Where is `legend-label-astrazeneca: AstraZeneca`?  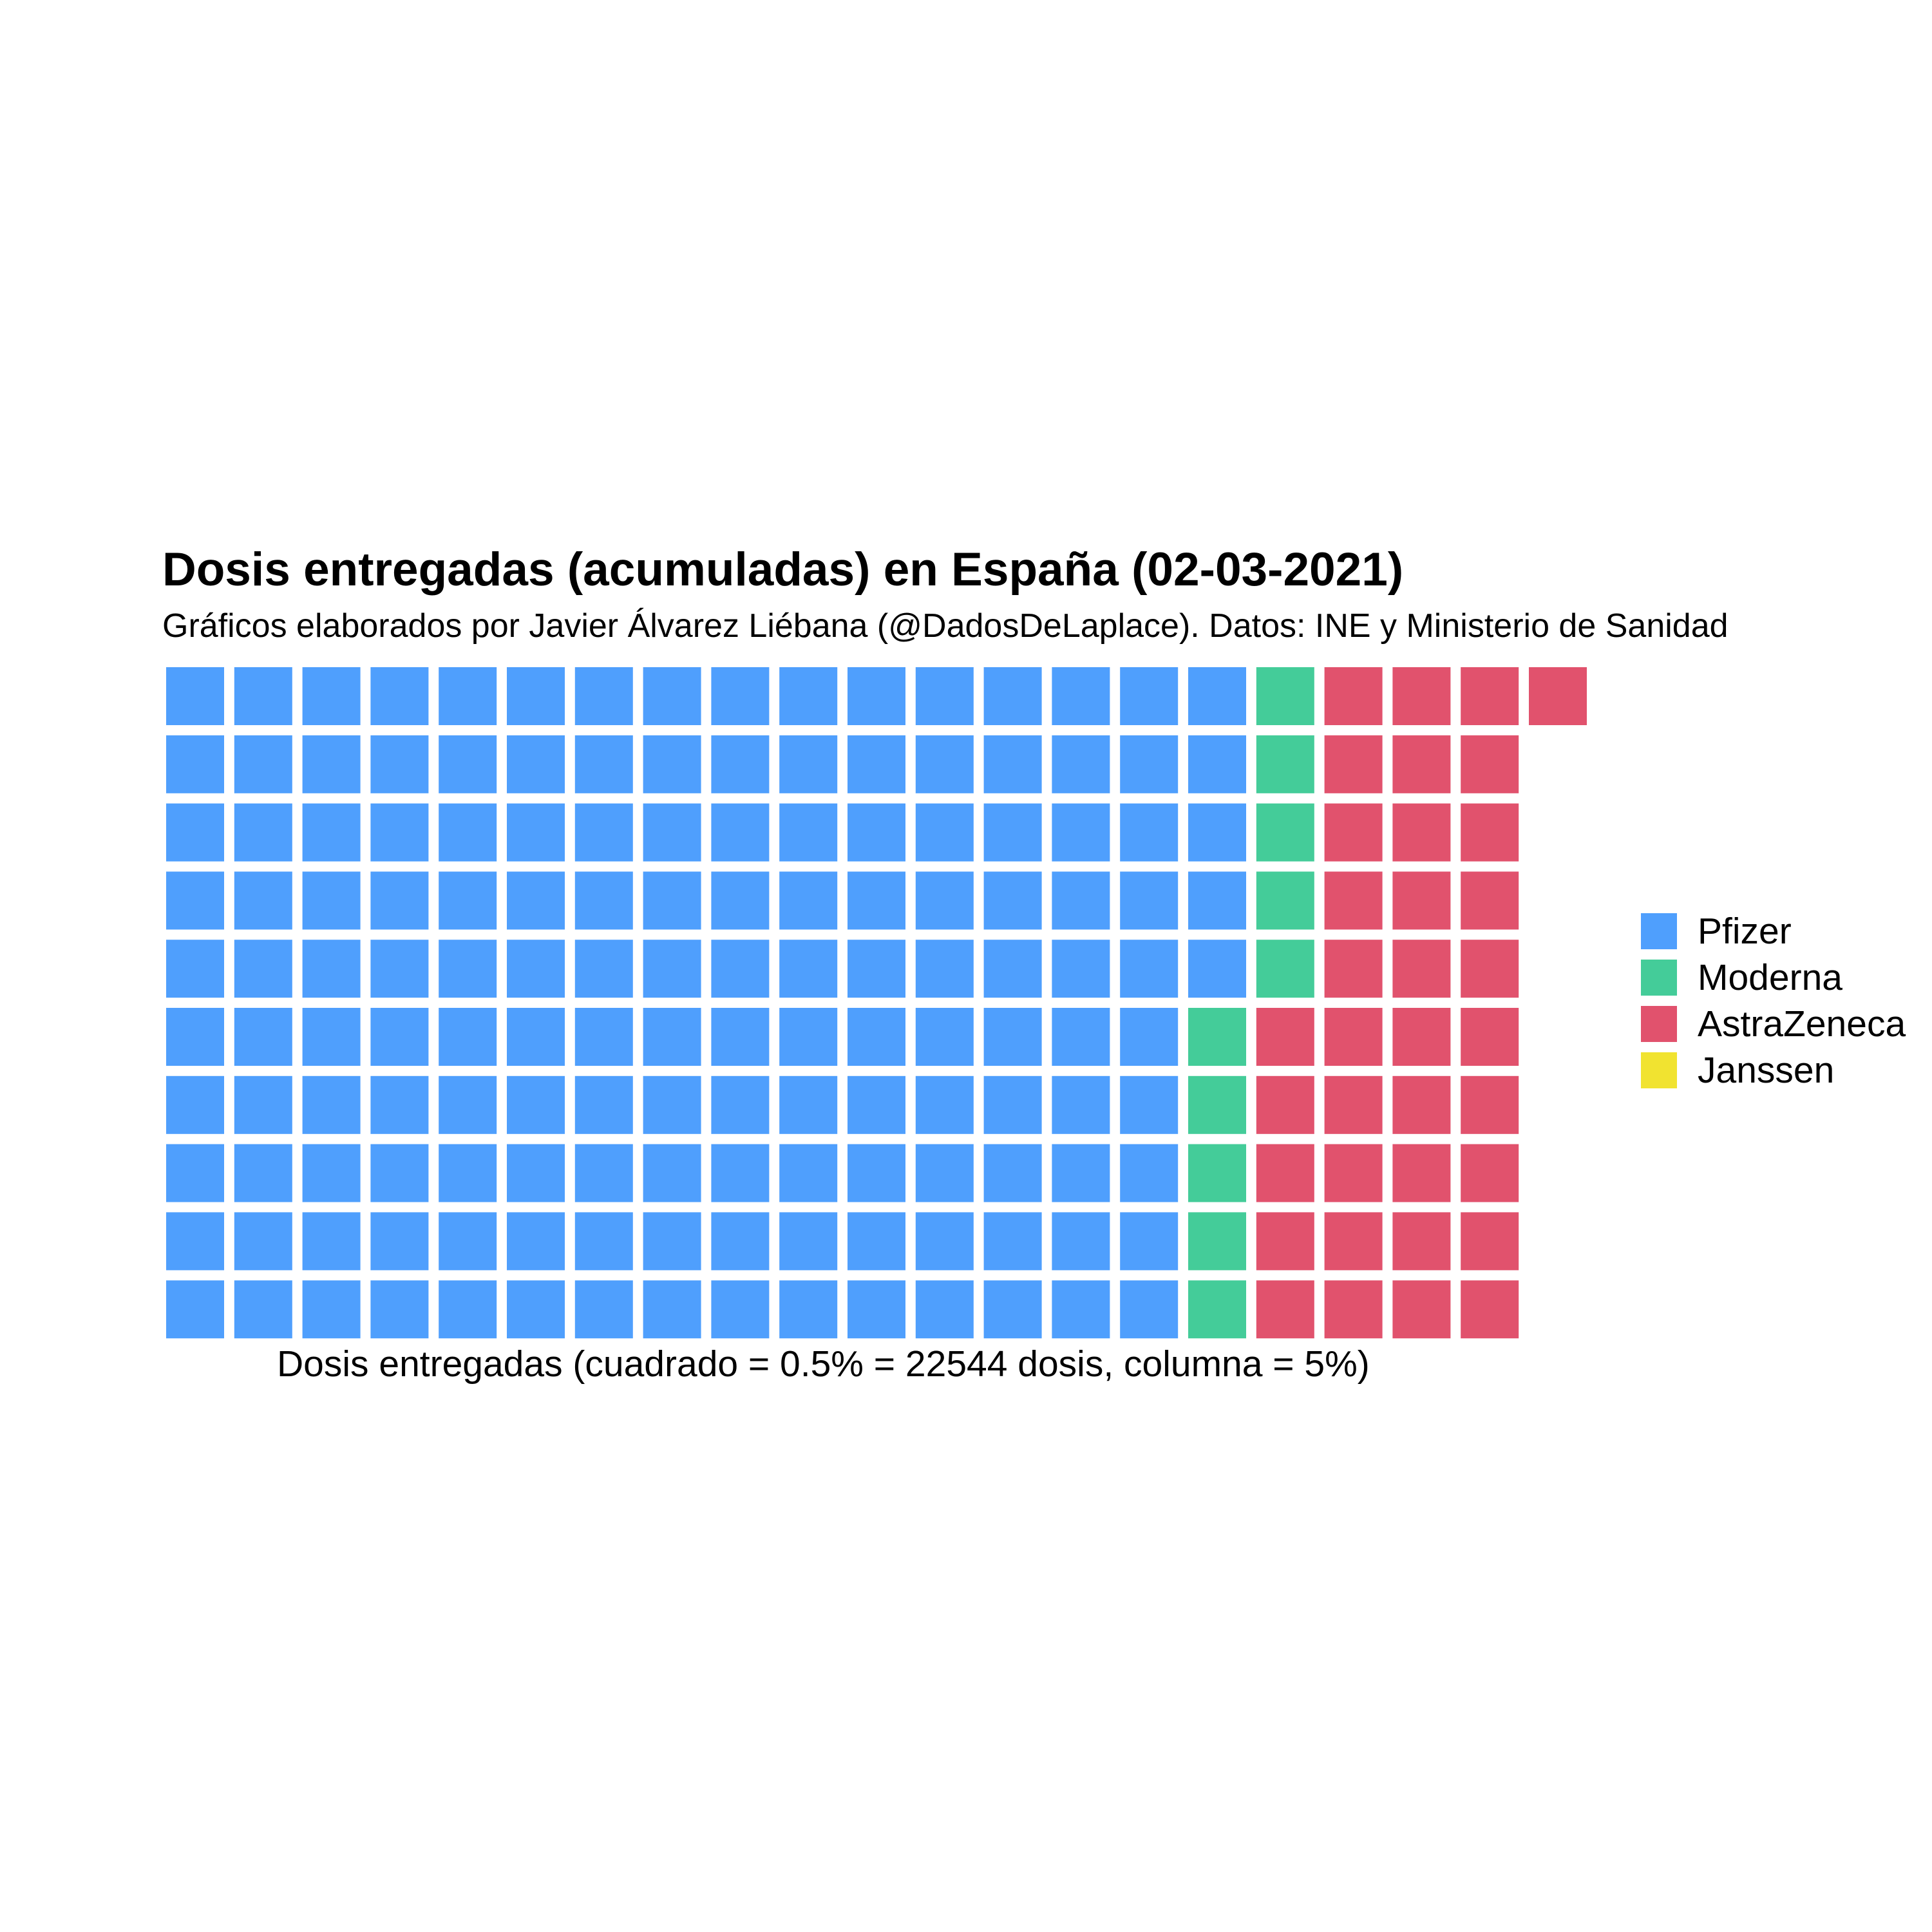
legend-label-astrazeneca: AstraZeneca is located at coordinates (1802, 1024).